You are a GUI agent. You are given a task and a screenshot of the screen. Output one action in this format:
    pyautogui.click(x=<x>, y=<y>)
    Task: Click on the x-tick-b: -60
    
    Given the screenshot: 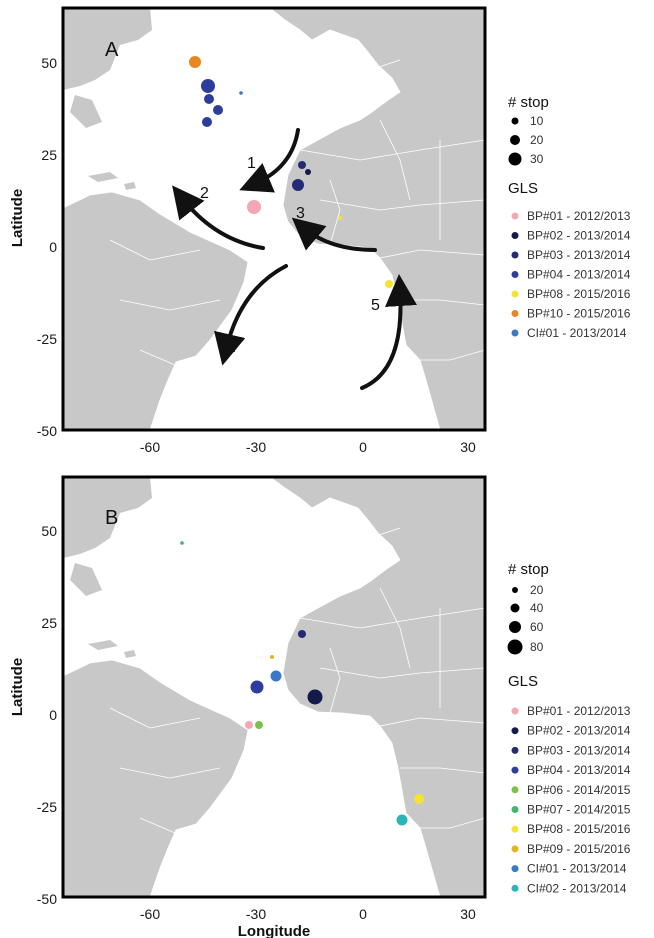 What is the action you would take?
    pyautogui.click(x=150, y=914)
    